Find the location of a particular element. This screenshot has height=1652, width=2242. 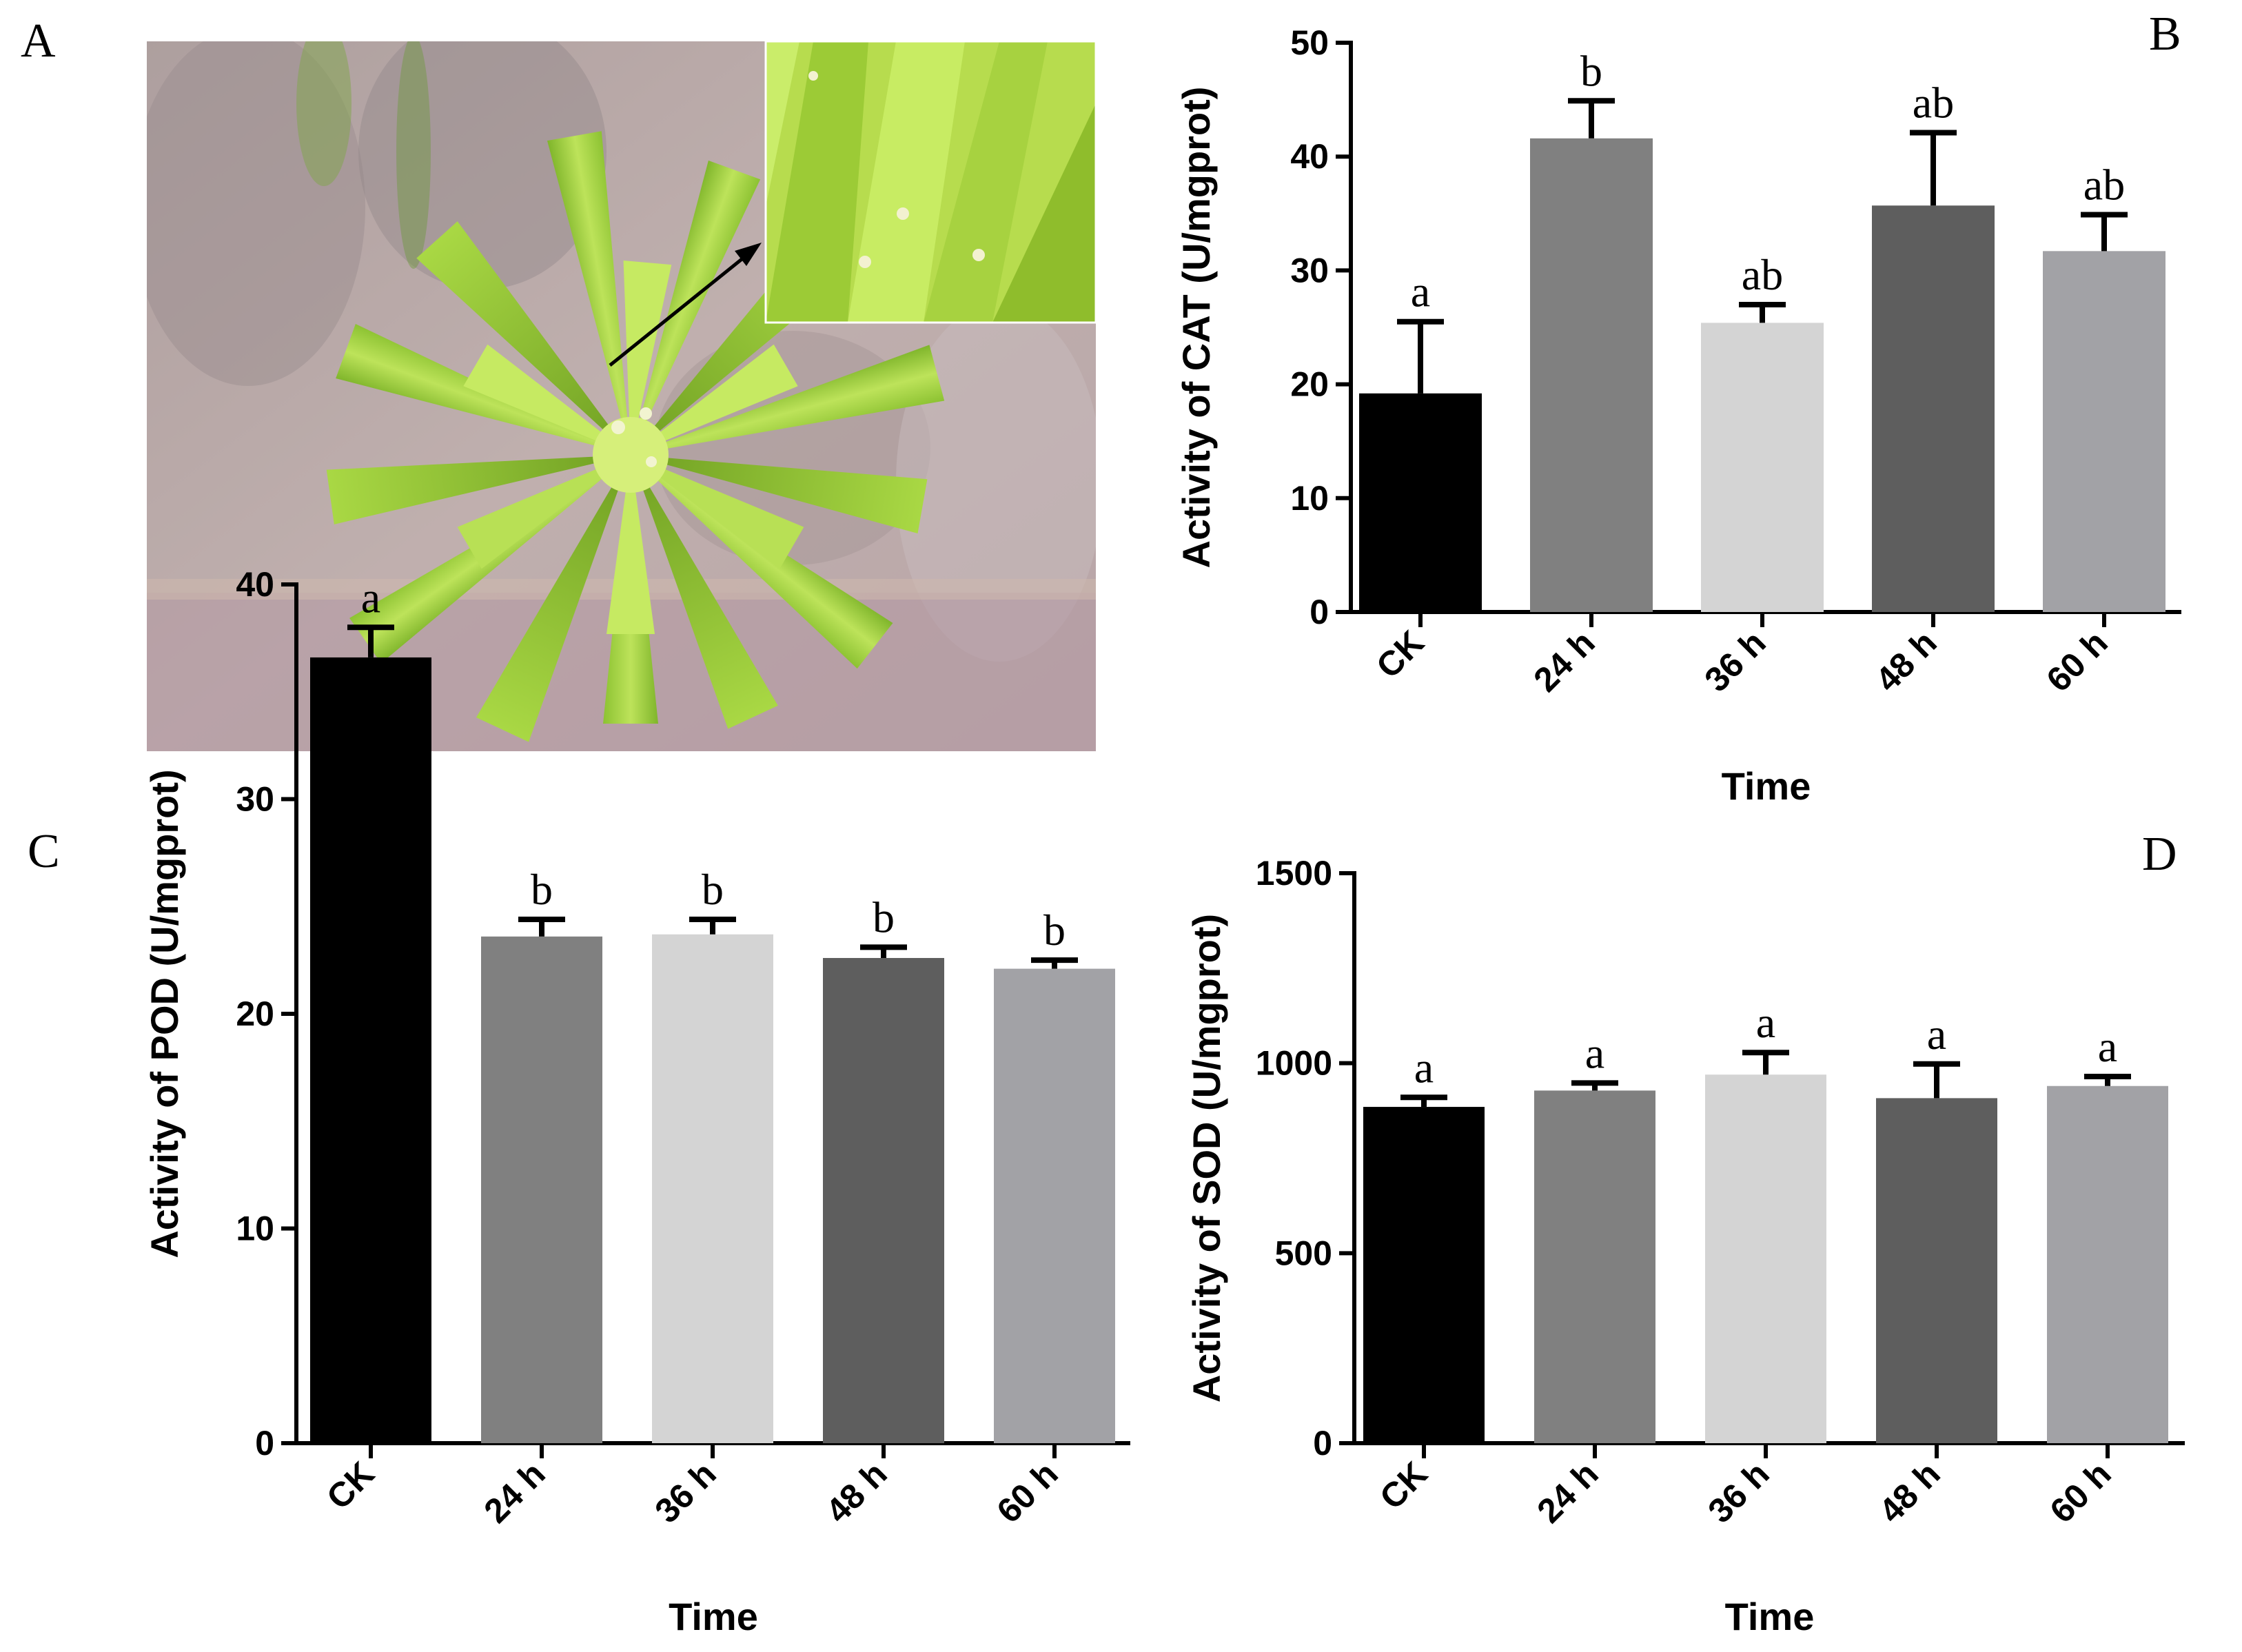

b-y-tick-label: 30 is located at coordinates (1309, 270).